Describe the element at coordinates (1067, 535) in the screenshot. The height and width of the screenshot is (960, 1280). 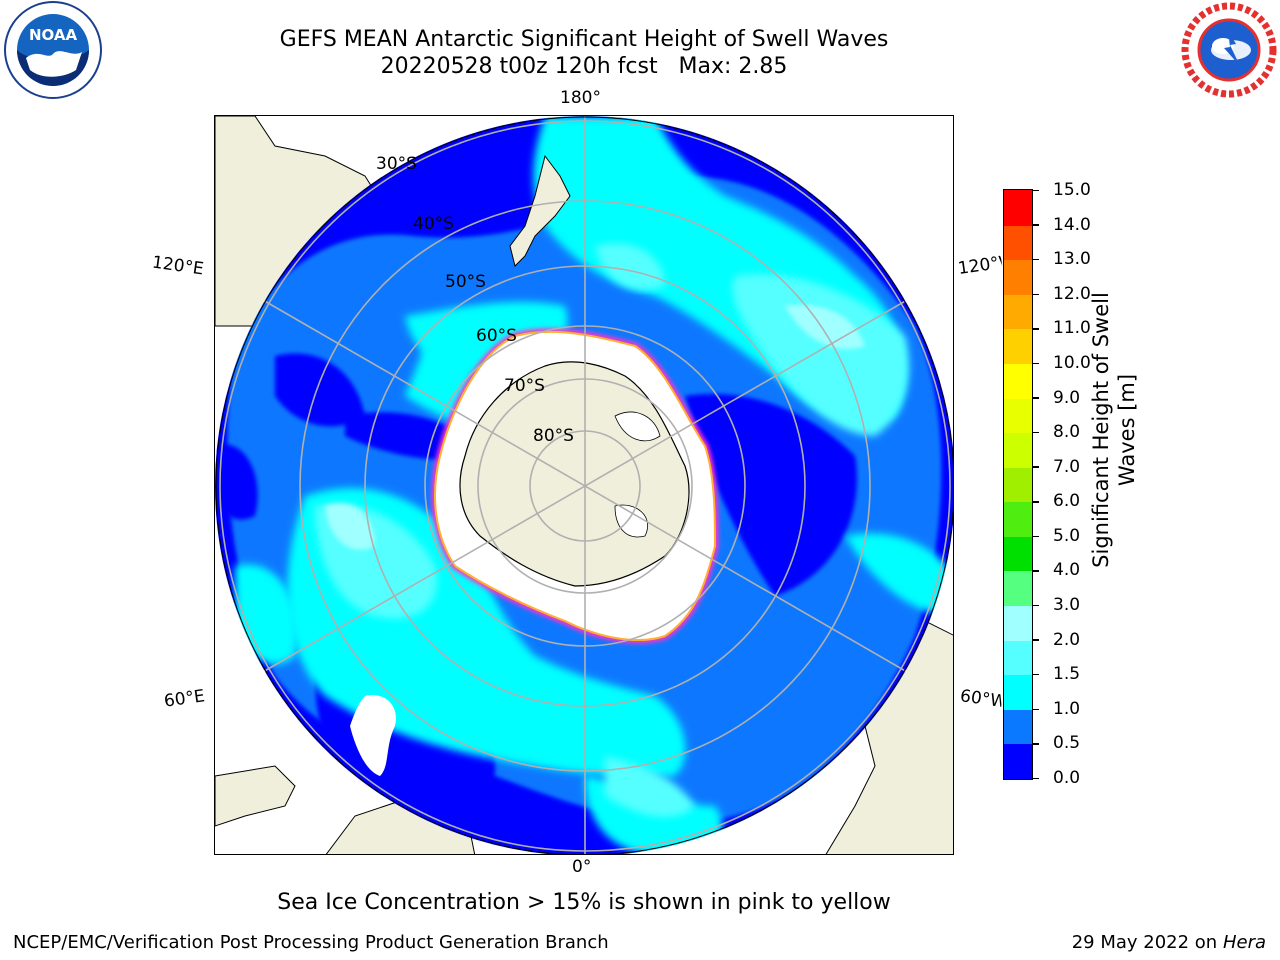
I see `colorbar-tick-label: 5.0` at that location.